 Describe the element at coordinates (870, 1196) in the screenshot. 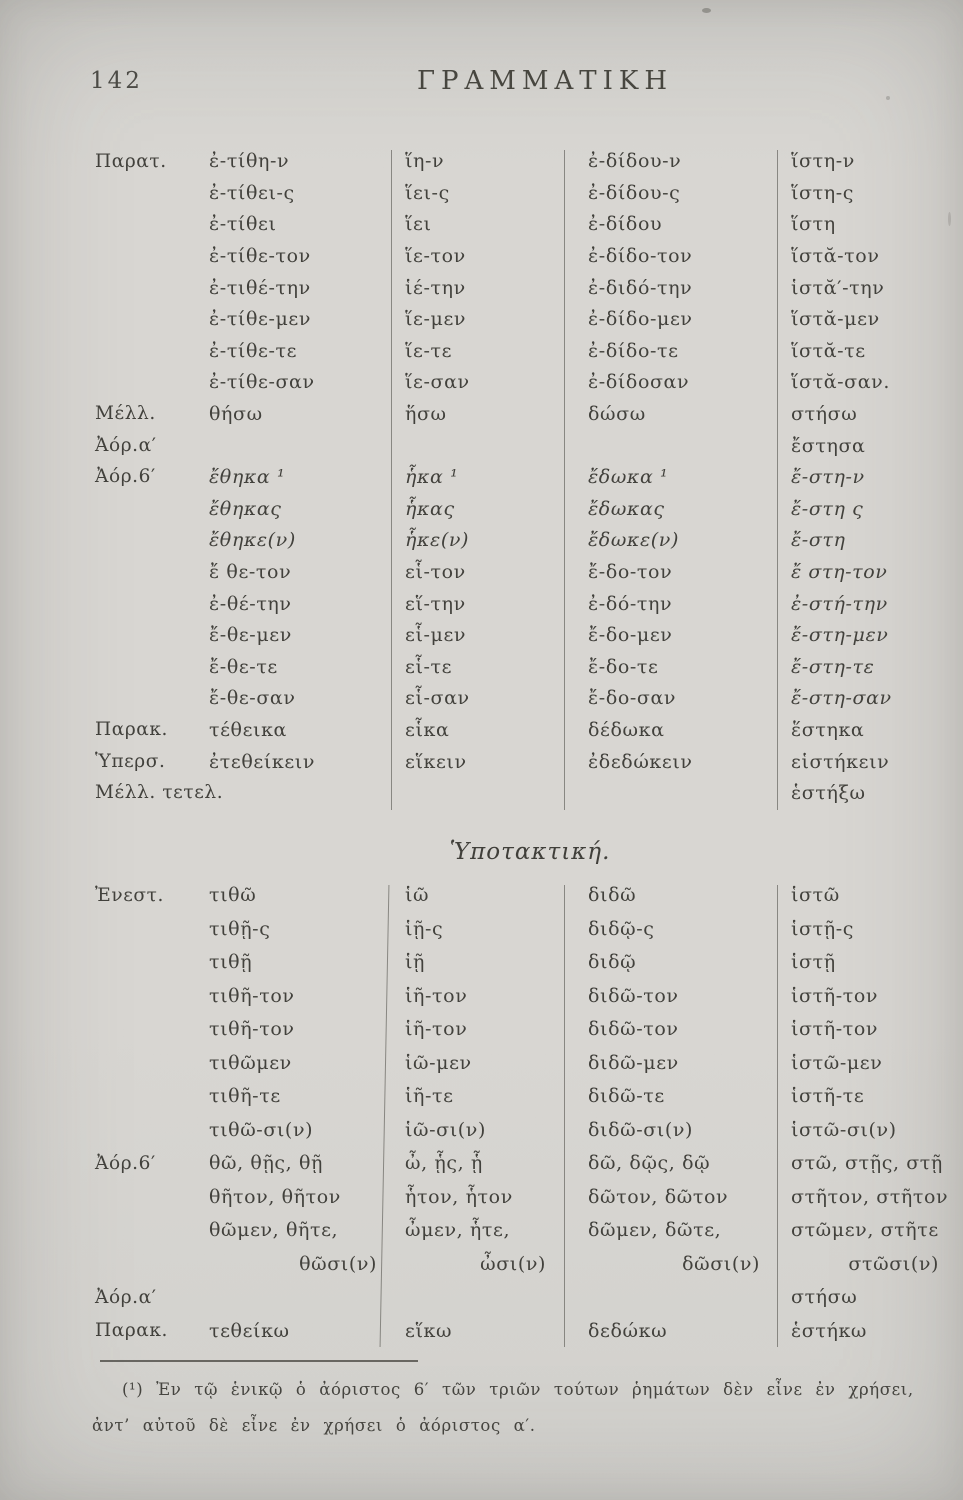

I see `verb-form-cell: στῆτον, στῆτον` at that location.